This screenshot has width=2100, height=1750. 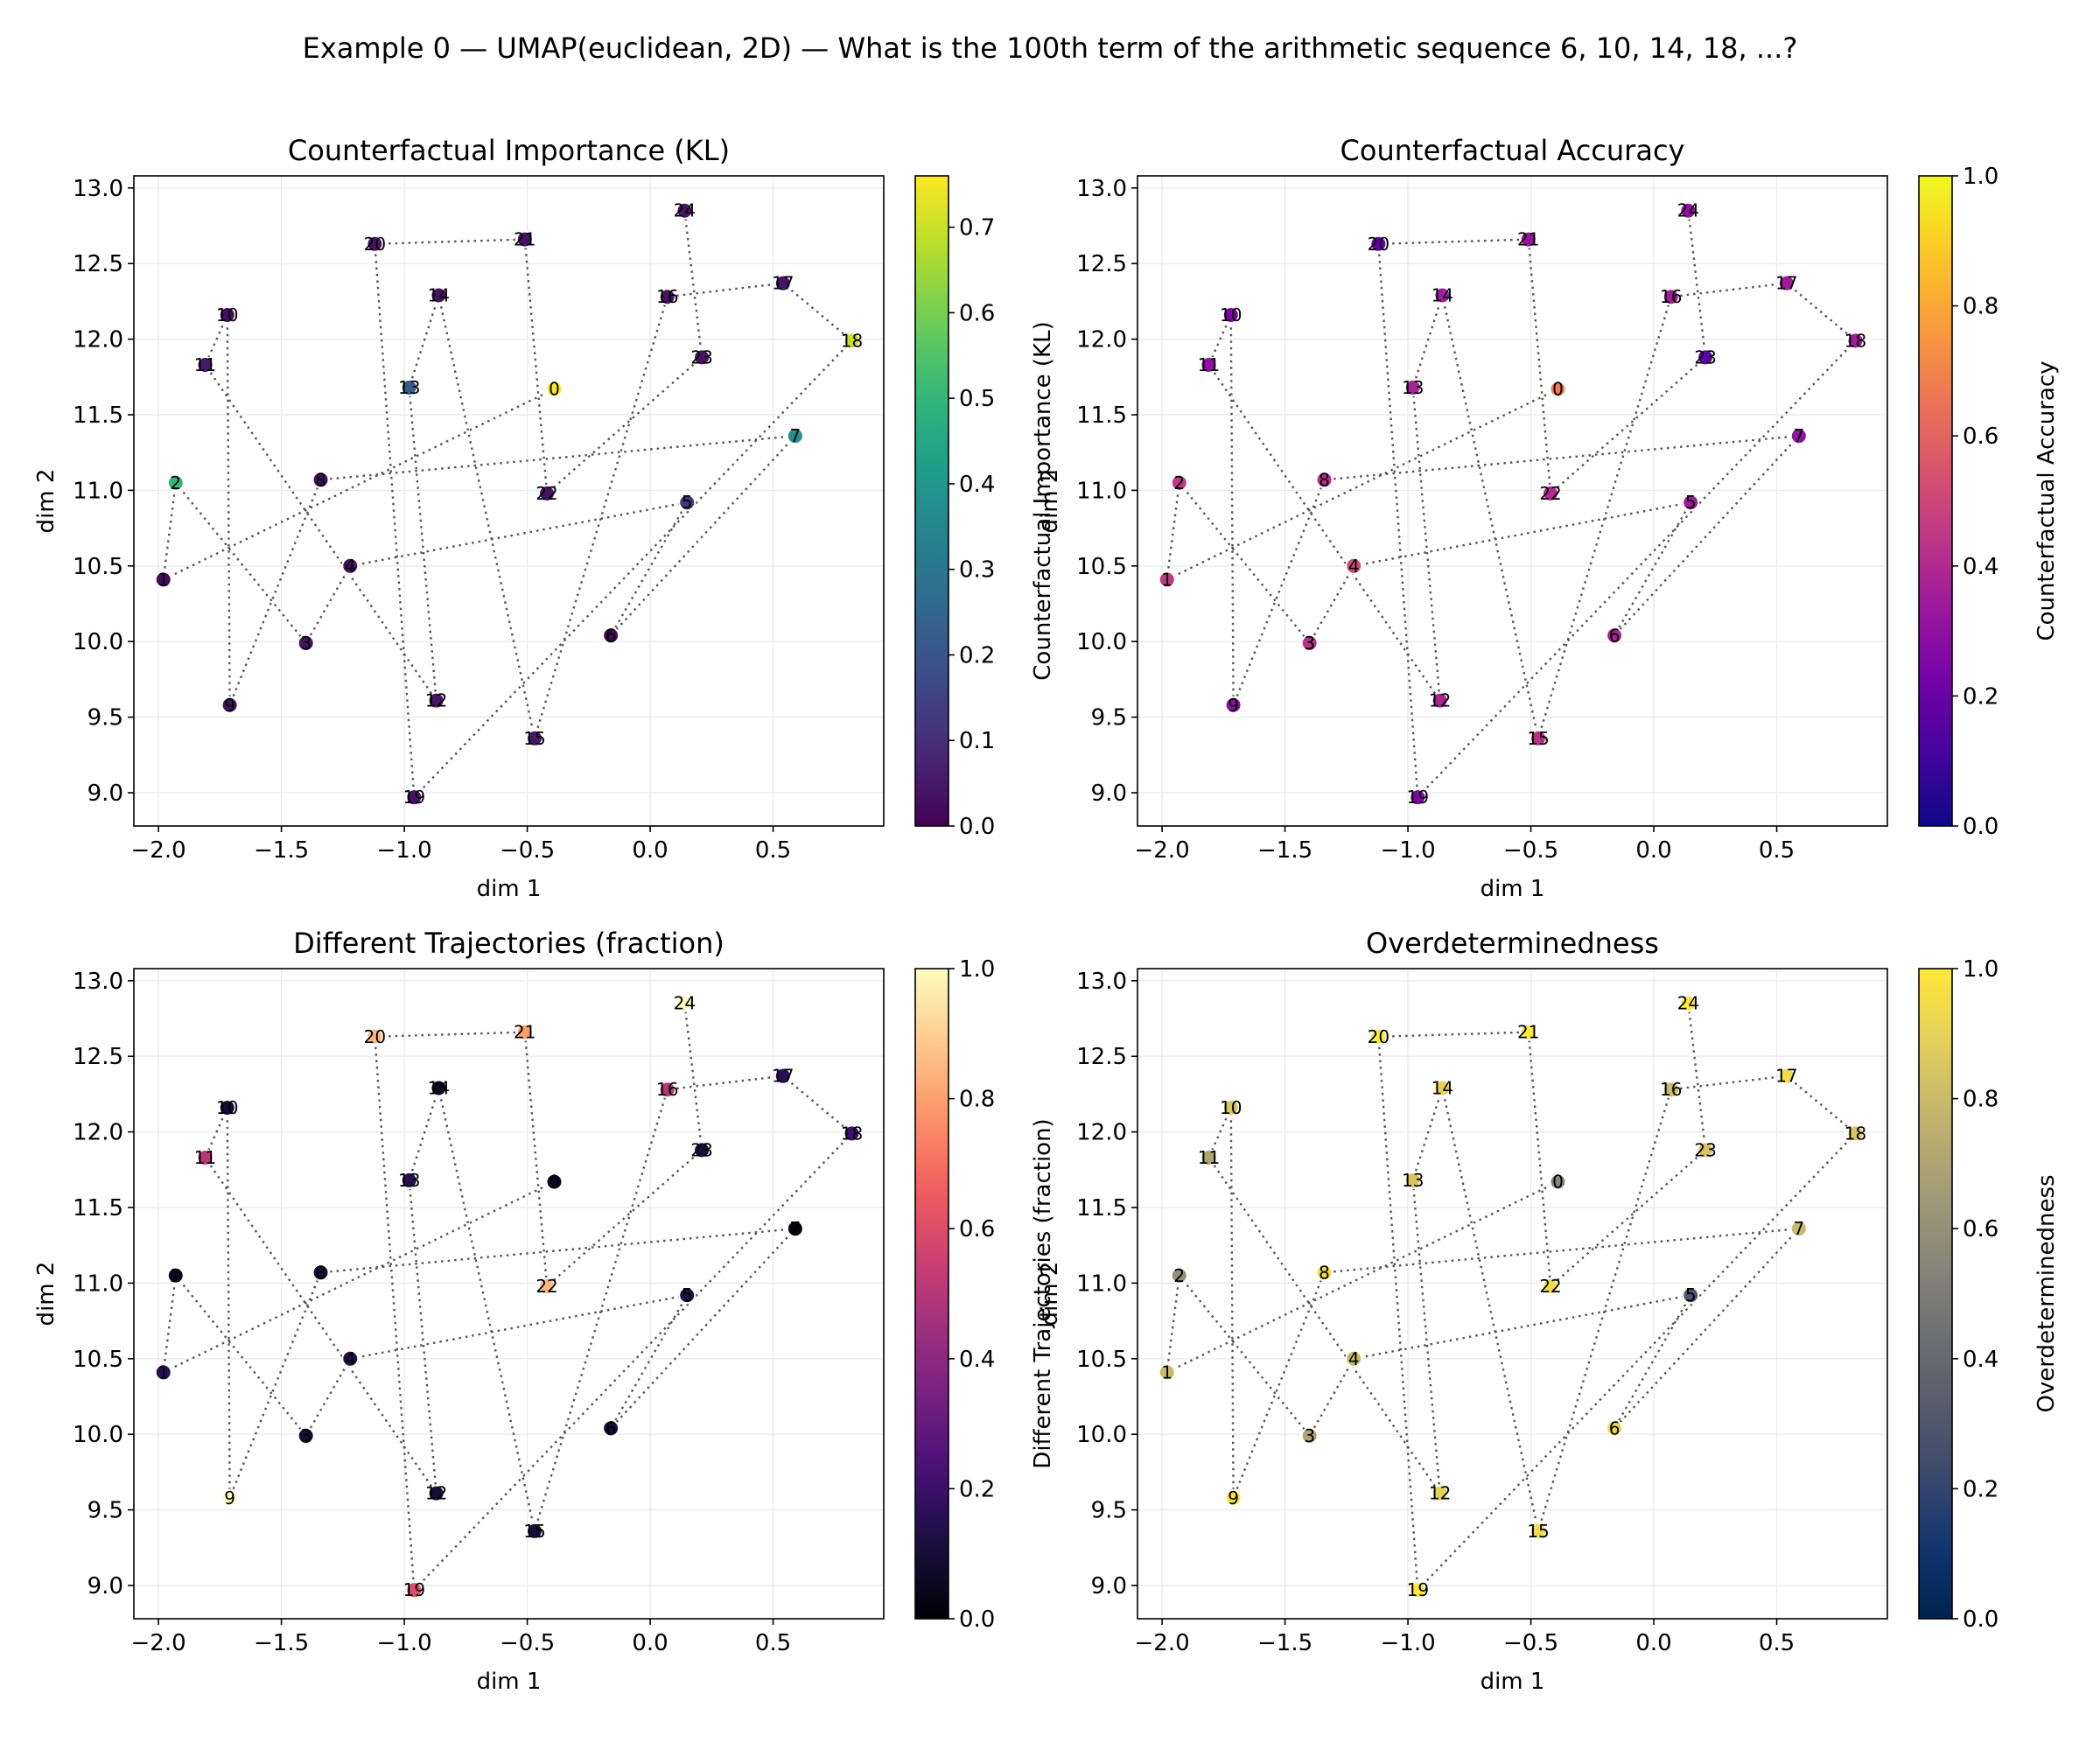 I want to click on x-tick-label: −0.5, so click(x=1530, y=1643).